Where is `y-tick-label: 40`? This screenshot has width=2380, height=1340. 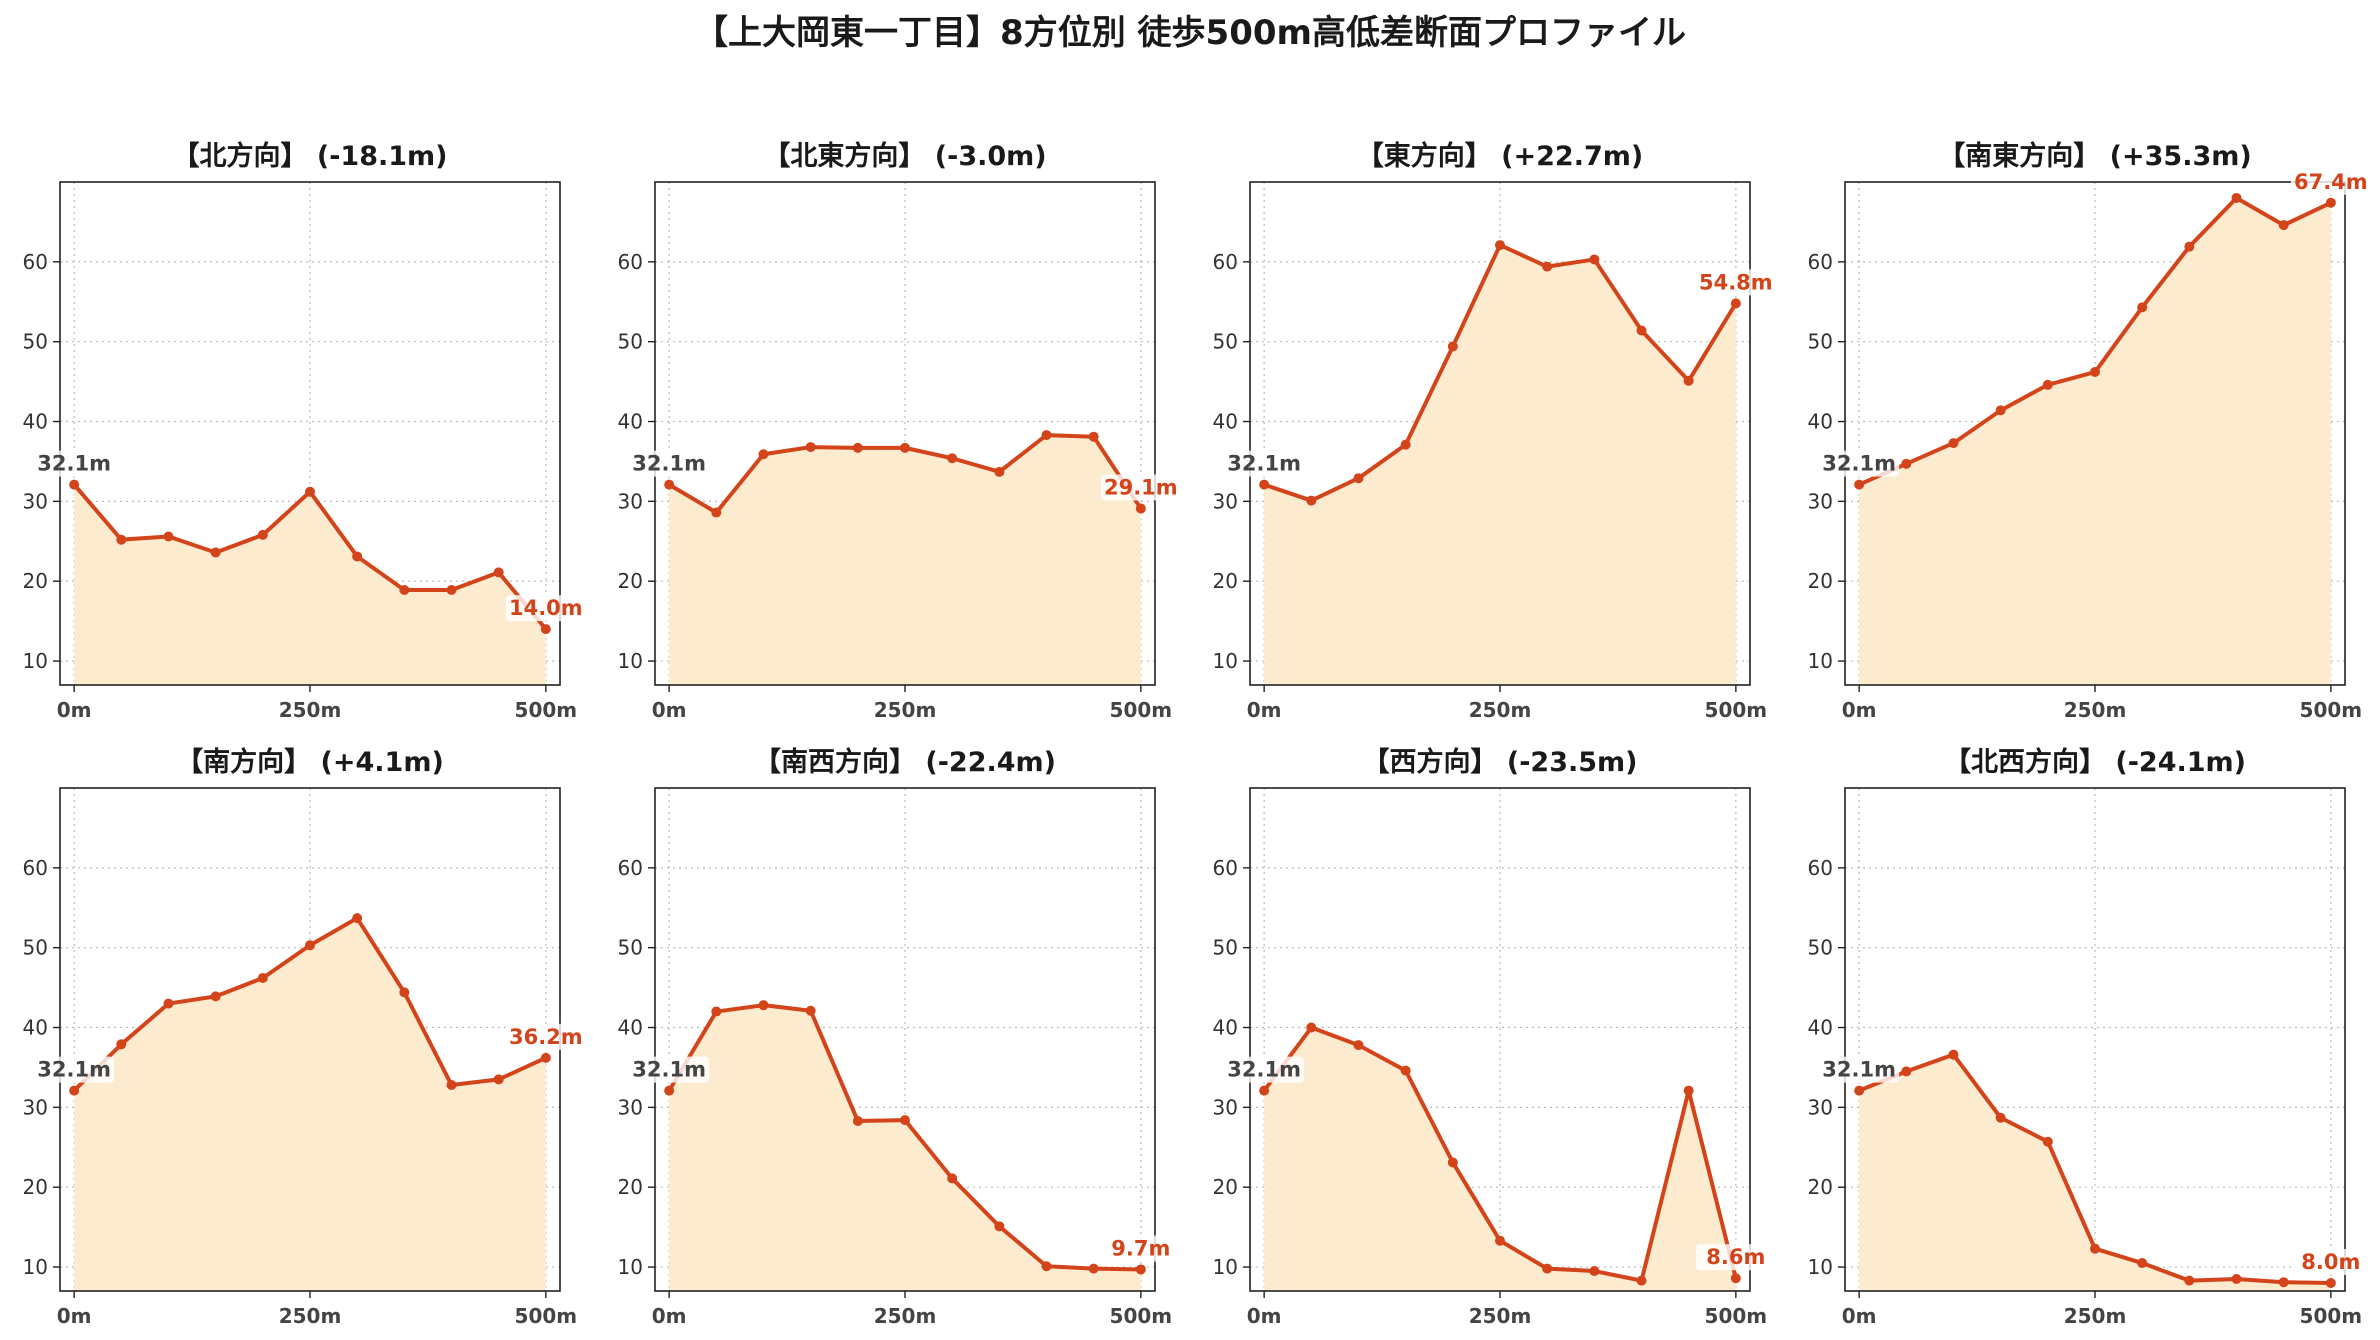
y-tick-label: 40 is located at coordinates (1820, 1028).